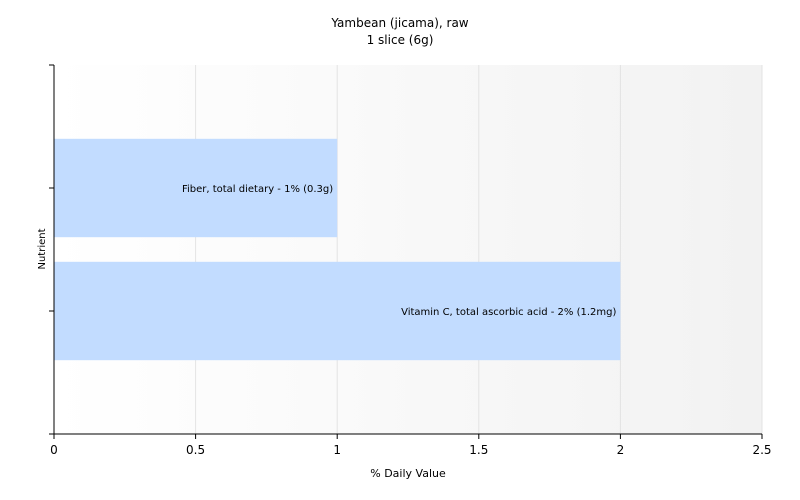 This screenshot has width=800, height=500. Describe the element at coordinates (761, 450) in the screenshot. I see `x-tick-label: 2.5` at that location.